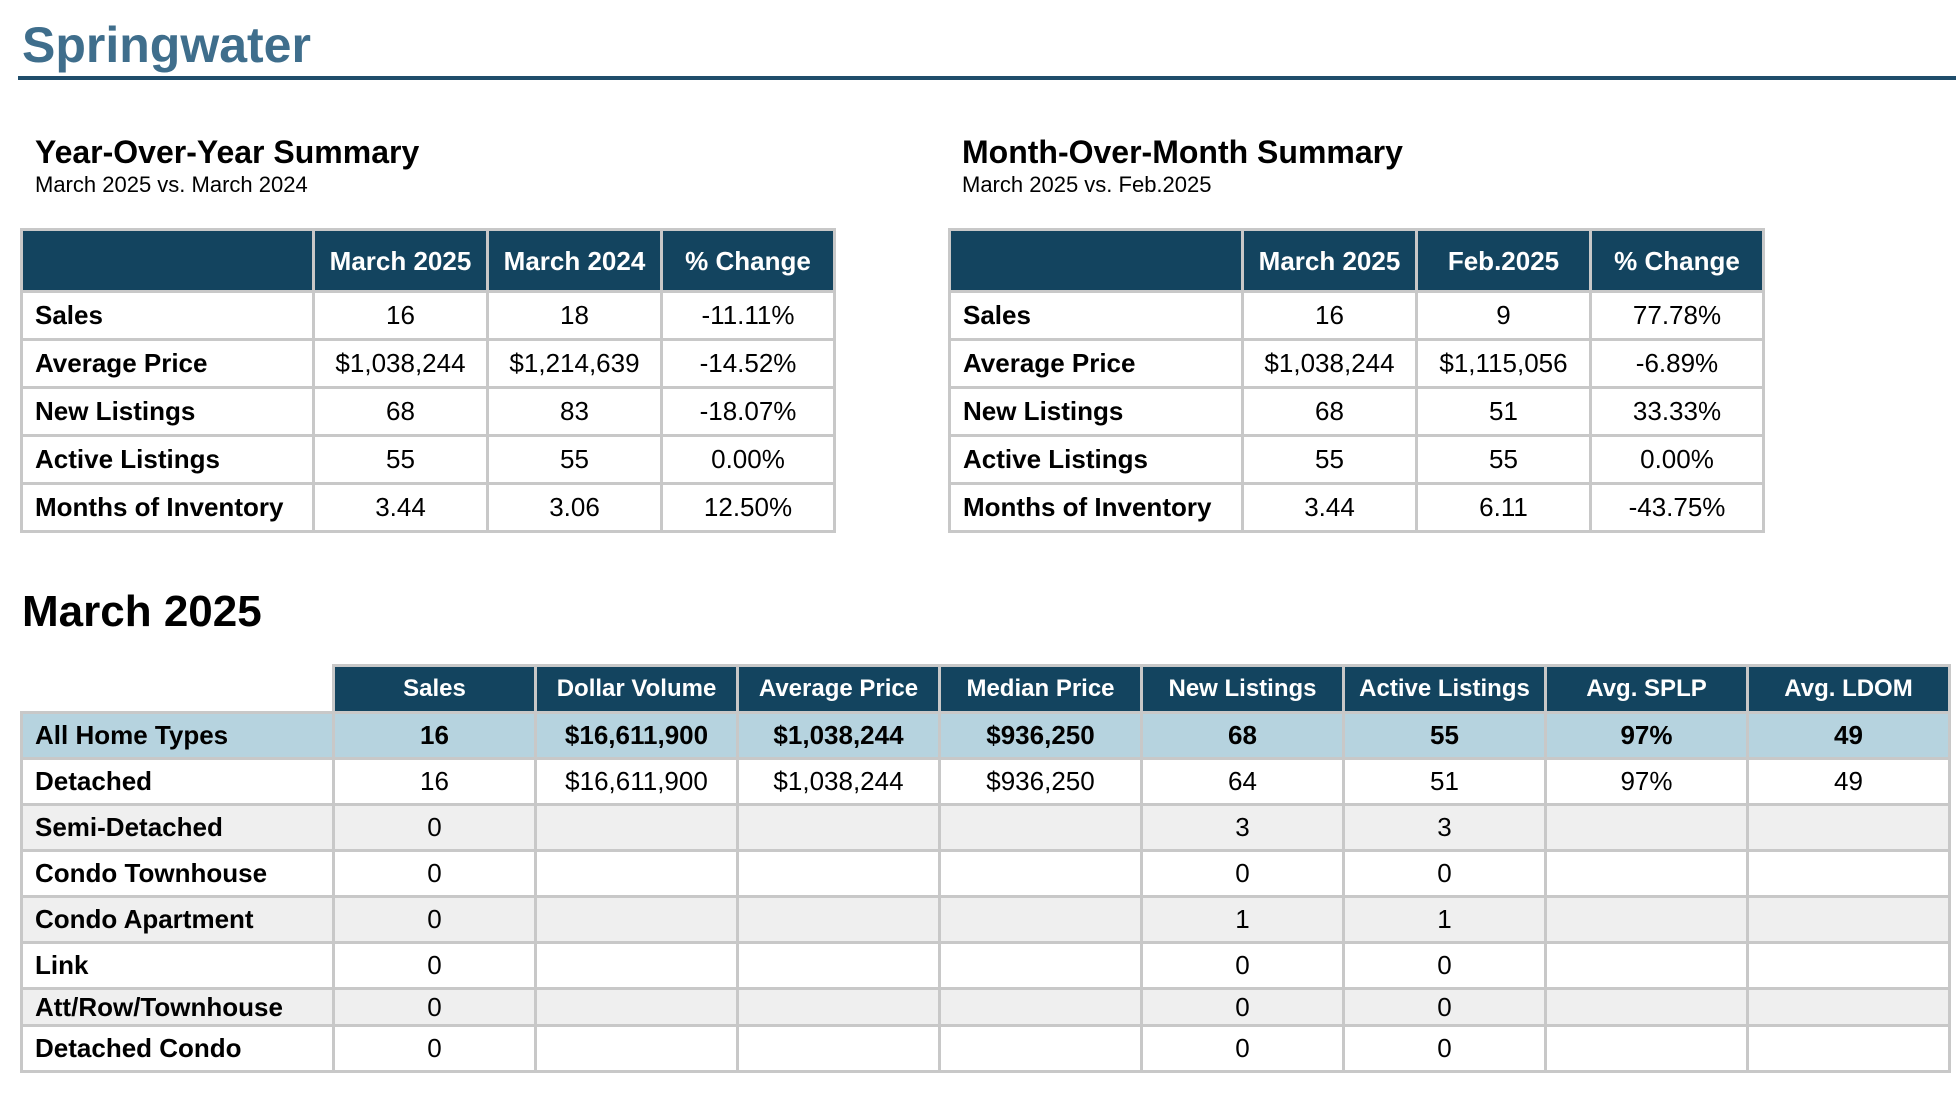 The width and height of the screenshot is (1956, 1114). I want to click on yoy-cell: 3.44, so click(400, 507).